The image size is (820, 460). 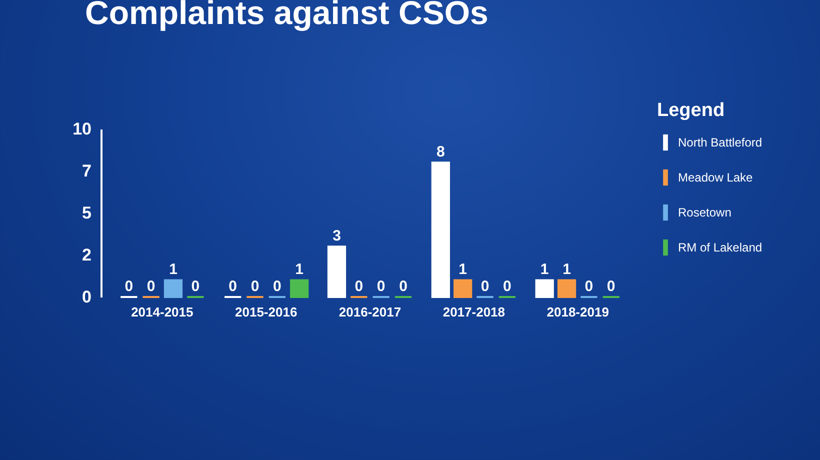 What do you see at coordinates (87, 255) in the screenshot?
I see `y-tick-label: 2` at bounding box center [87, 255].